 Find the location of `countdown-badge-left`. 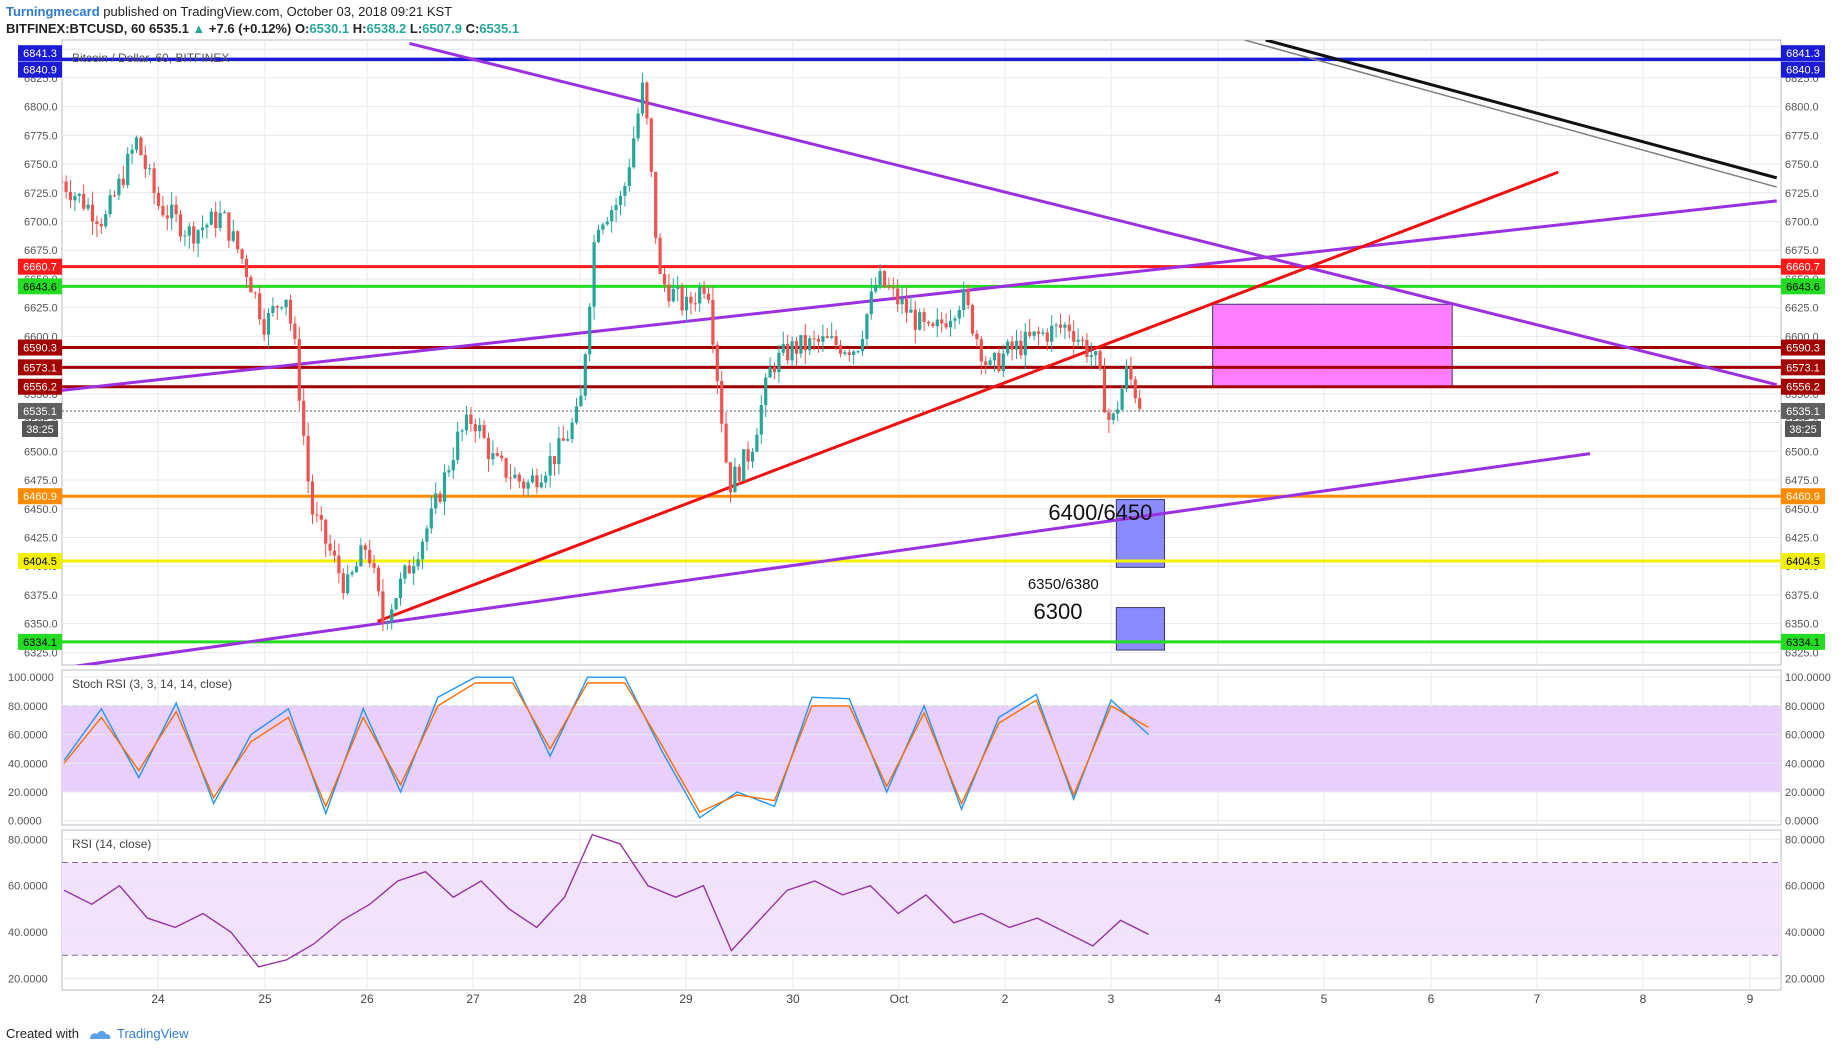

countdown-badge-left is located at coordinates (40, 428).